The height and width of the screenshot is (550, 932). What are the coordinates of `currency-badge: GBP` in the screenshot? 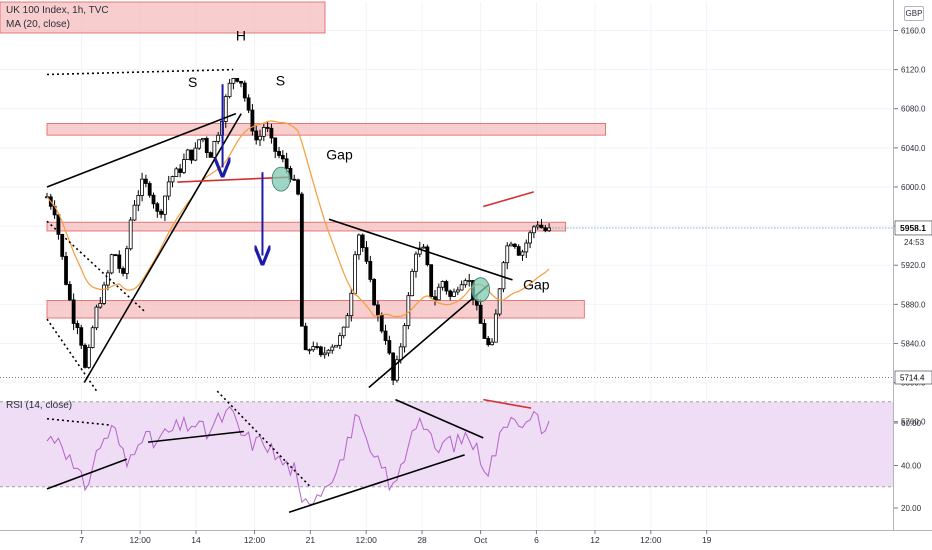 It's located at (914, 13).